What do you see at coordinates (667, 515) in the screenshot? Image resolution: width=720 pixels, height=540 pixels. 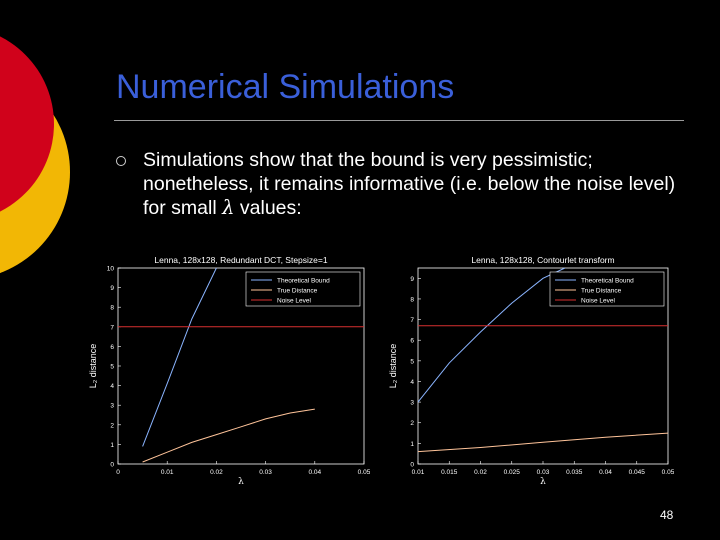 I see `page-number: 48` at bounding box center [667, 515].